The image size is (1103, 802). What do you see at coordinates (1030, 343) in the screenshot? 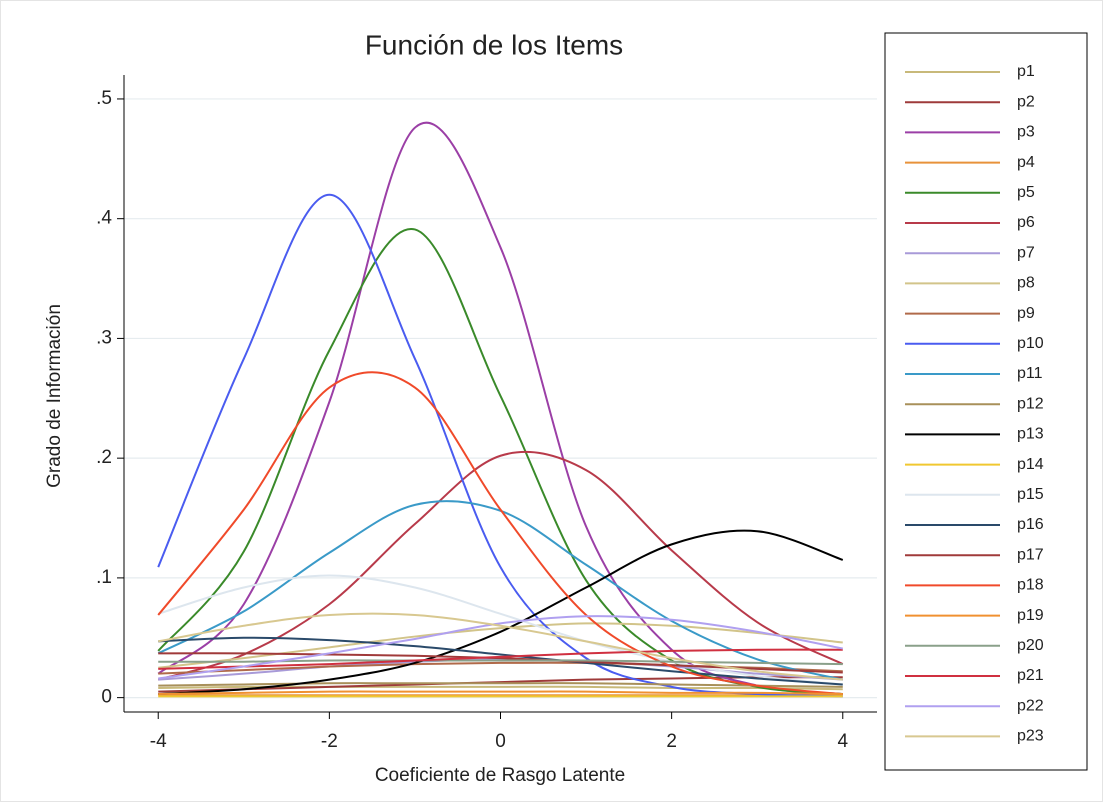
I see `legend-label: p10` at bounding box center [1030, 343].